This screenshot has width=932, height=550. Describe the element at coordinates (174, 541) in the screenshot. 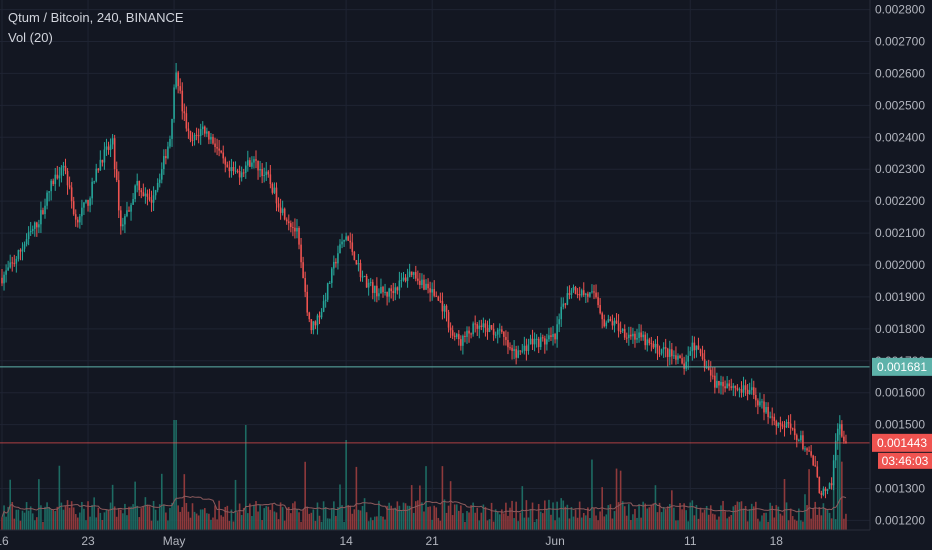

I see `time-tick-label: May` at that location.